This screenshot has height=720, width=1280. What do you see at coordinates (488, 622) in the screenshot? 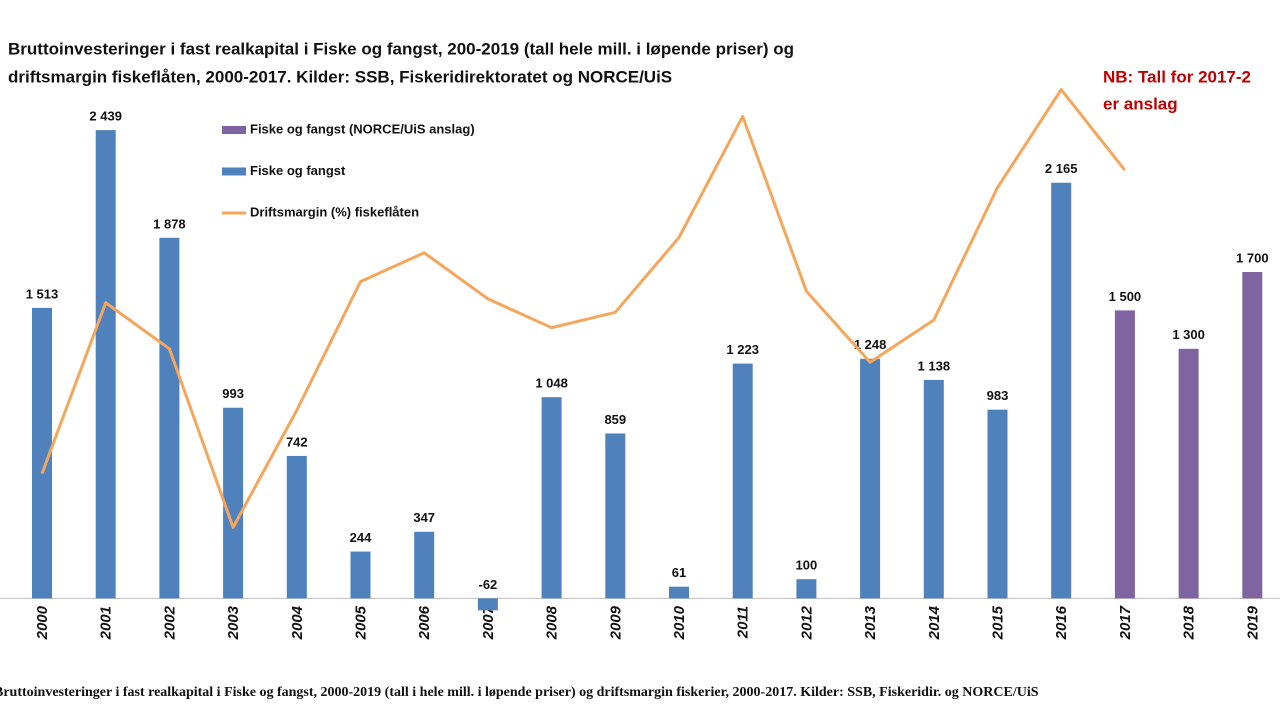
I see `x-tick-label: 2007` at bounding box center [488, 622].